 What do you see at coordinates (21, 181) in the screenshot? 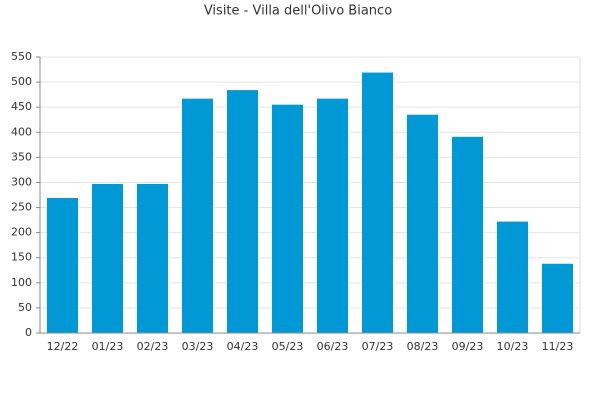
I see `y-tick-label: 300` at bounding box center [21, 181].